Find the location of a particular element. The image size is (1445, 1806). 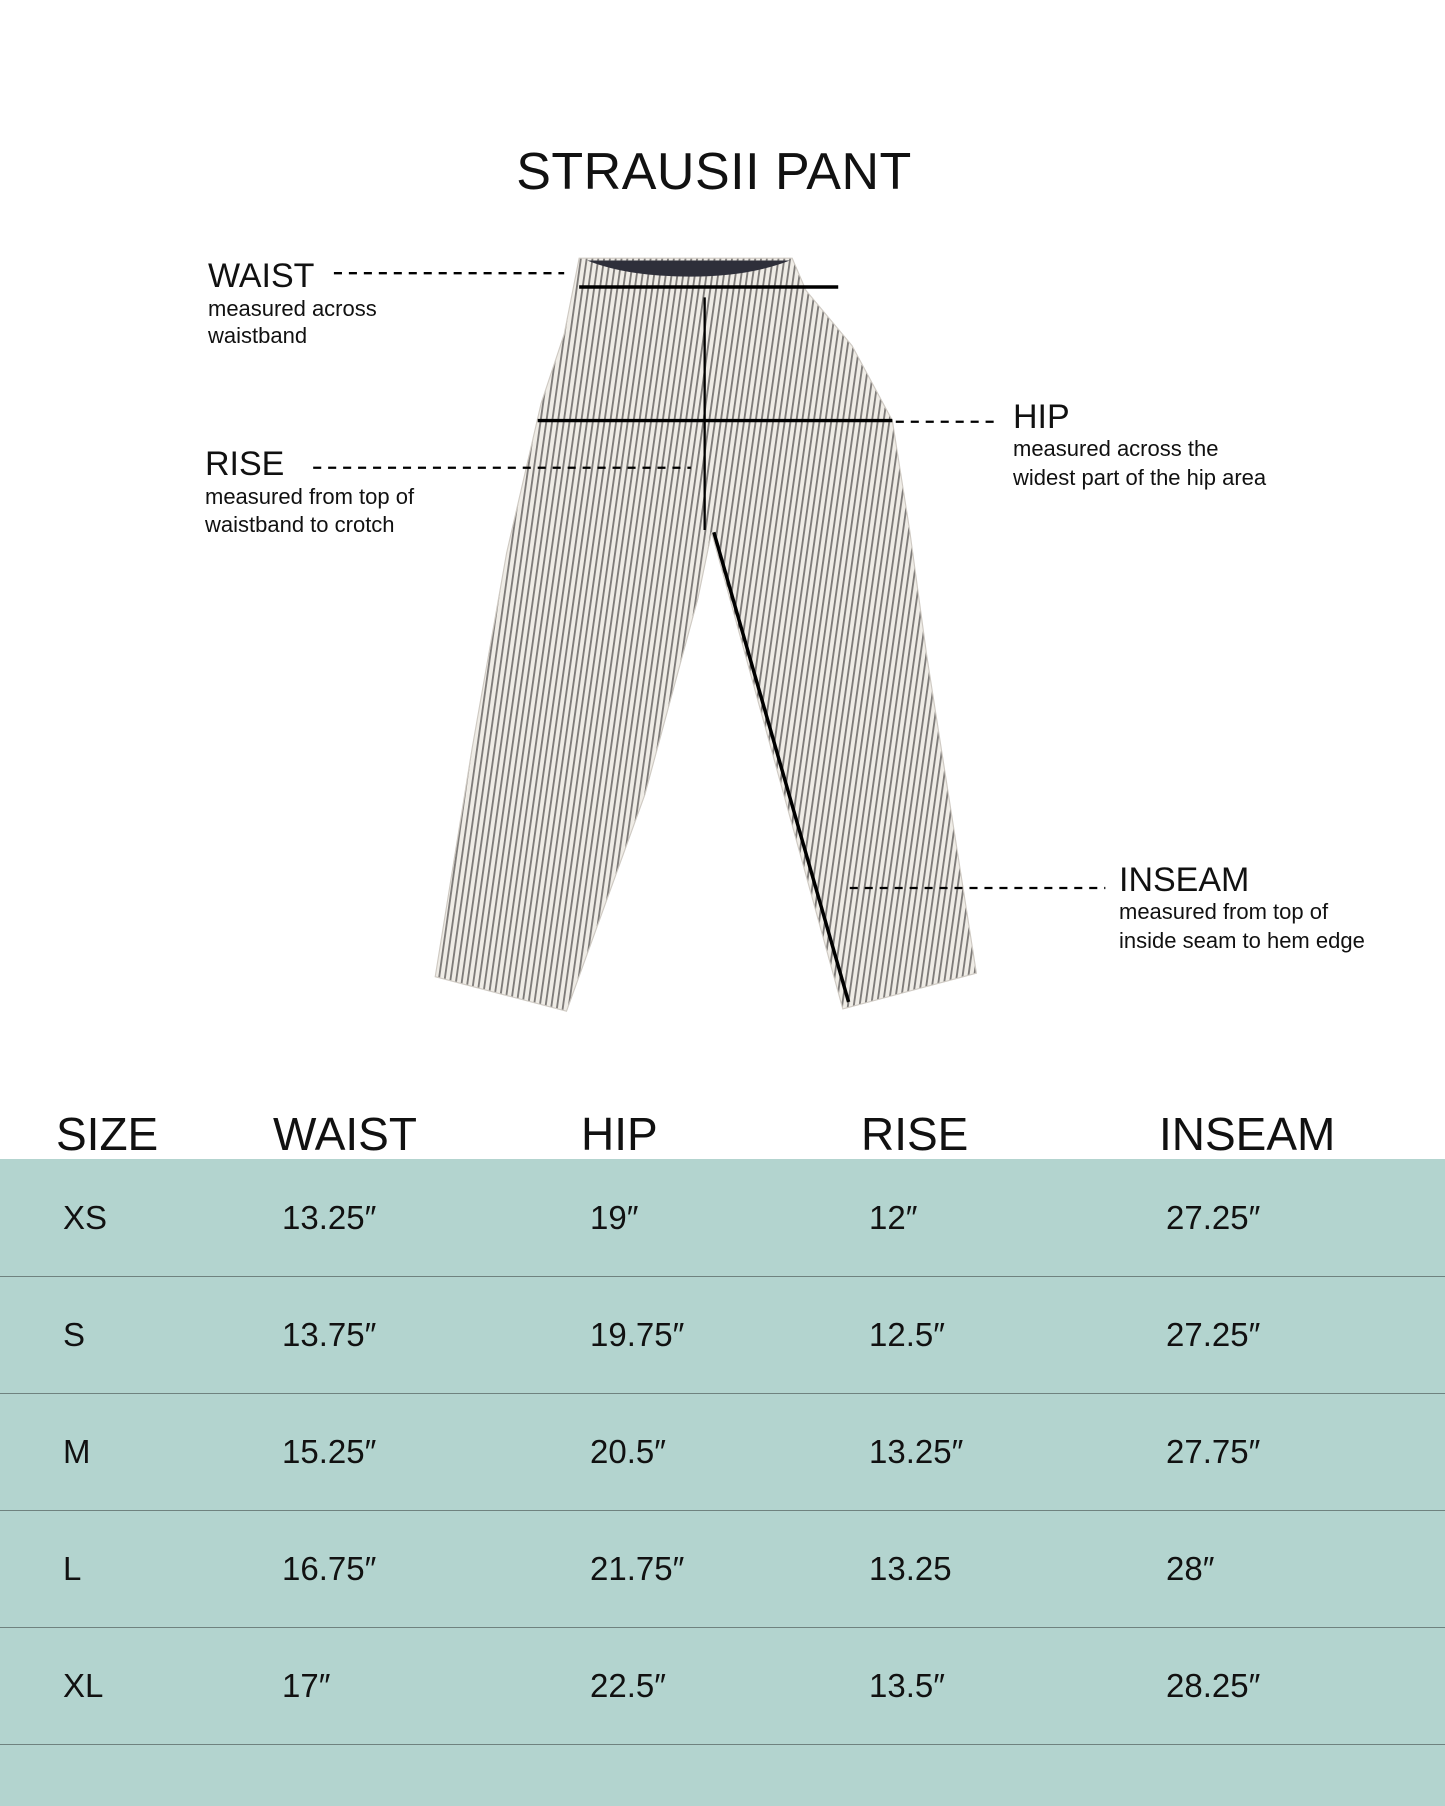

inseam-desc-1: measured from top of is located at coordinates (1224, 911).